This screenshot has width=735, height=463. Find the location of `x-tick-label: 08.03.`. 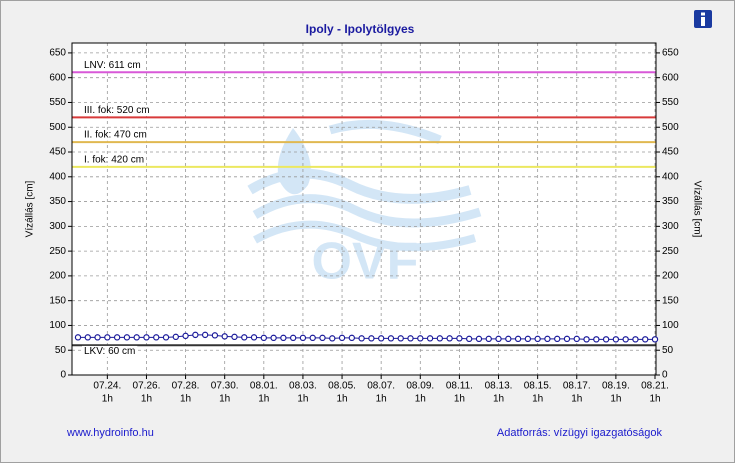

x-tick-label: 08.03. is located at coordinates (303, 386).